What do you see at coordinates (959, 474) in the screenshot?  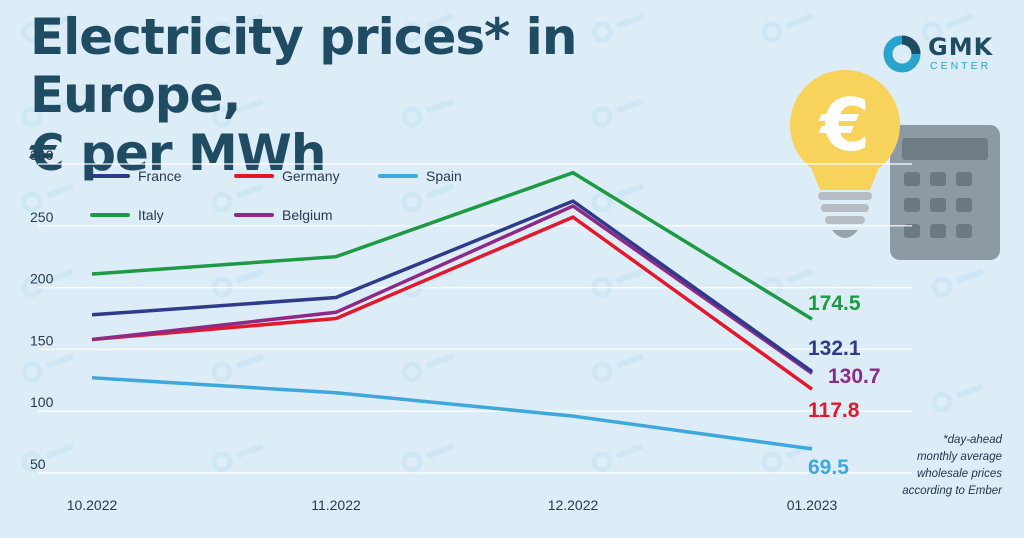 I see `footnote-line: wholesale prices` at bounding box center [959, 474].